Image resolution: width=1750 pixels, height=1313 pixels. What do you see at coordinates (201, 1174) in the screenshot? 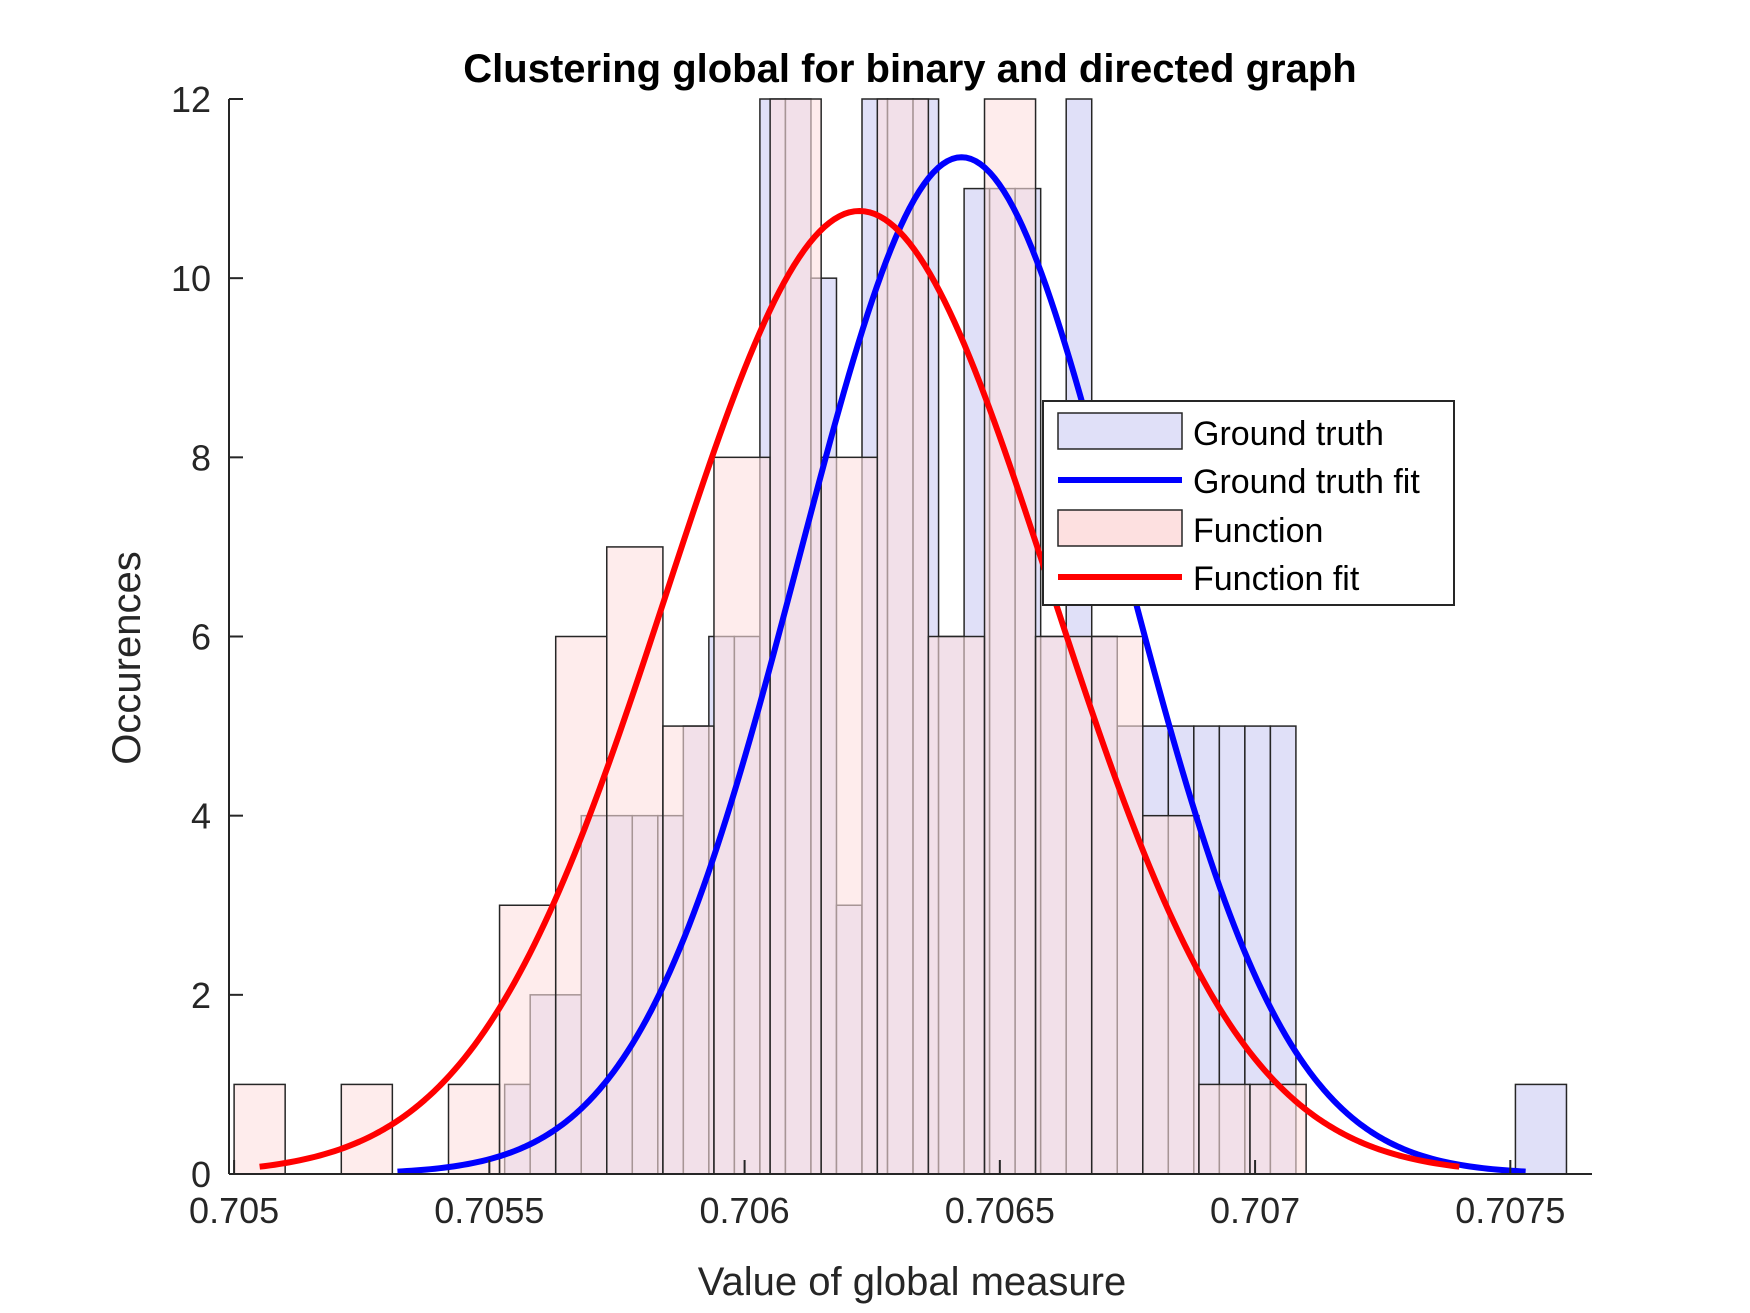
I see `y-tick-label: 0` at bounding box center [201, 1174].